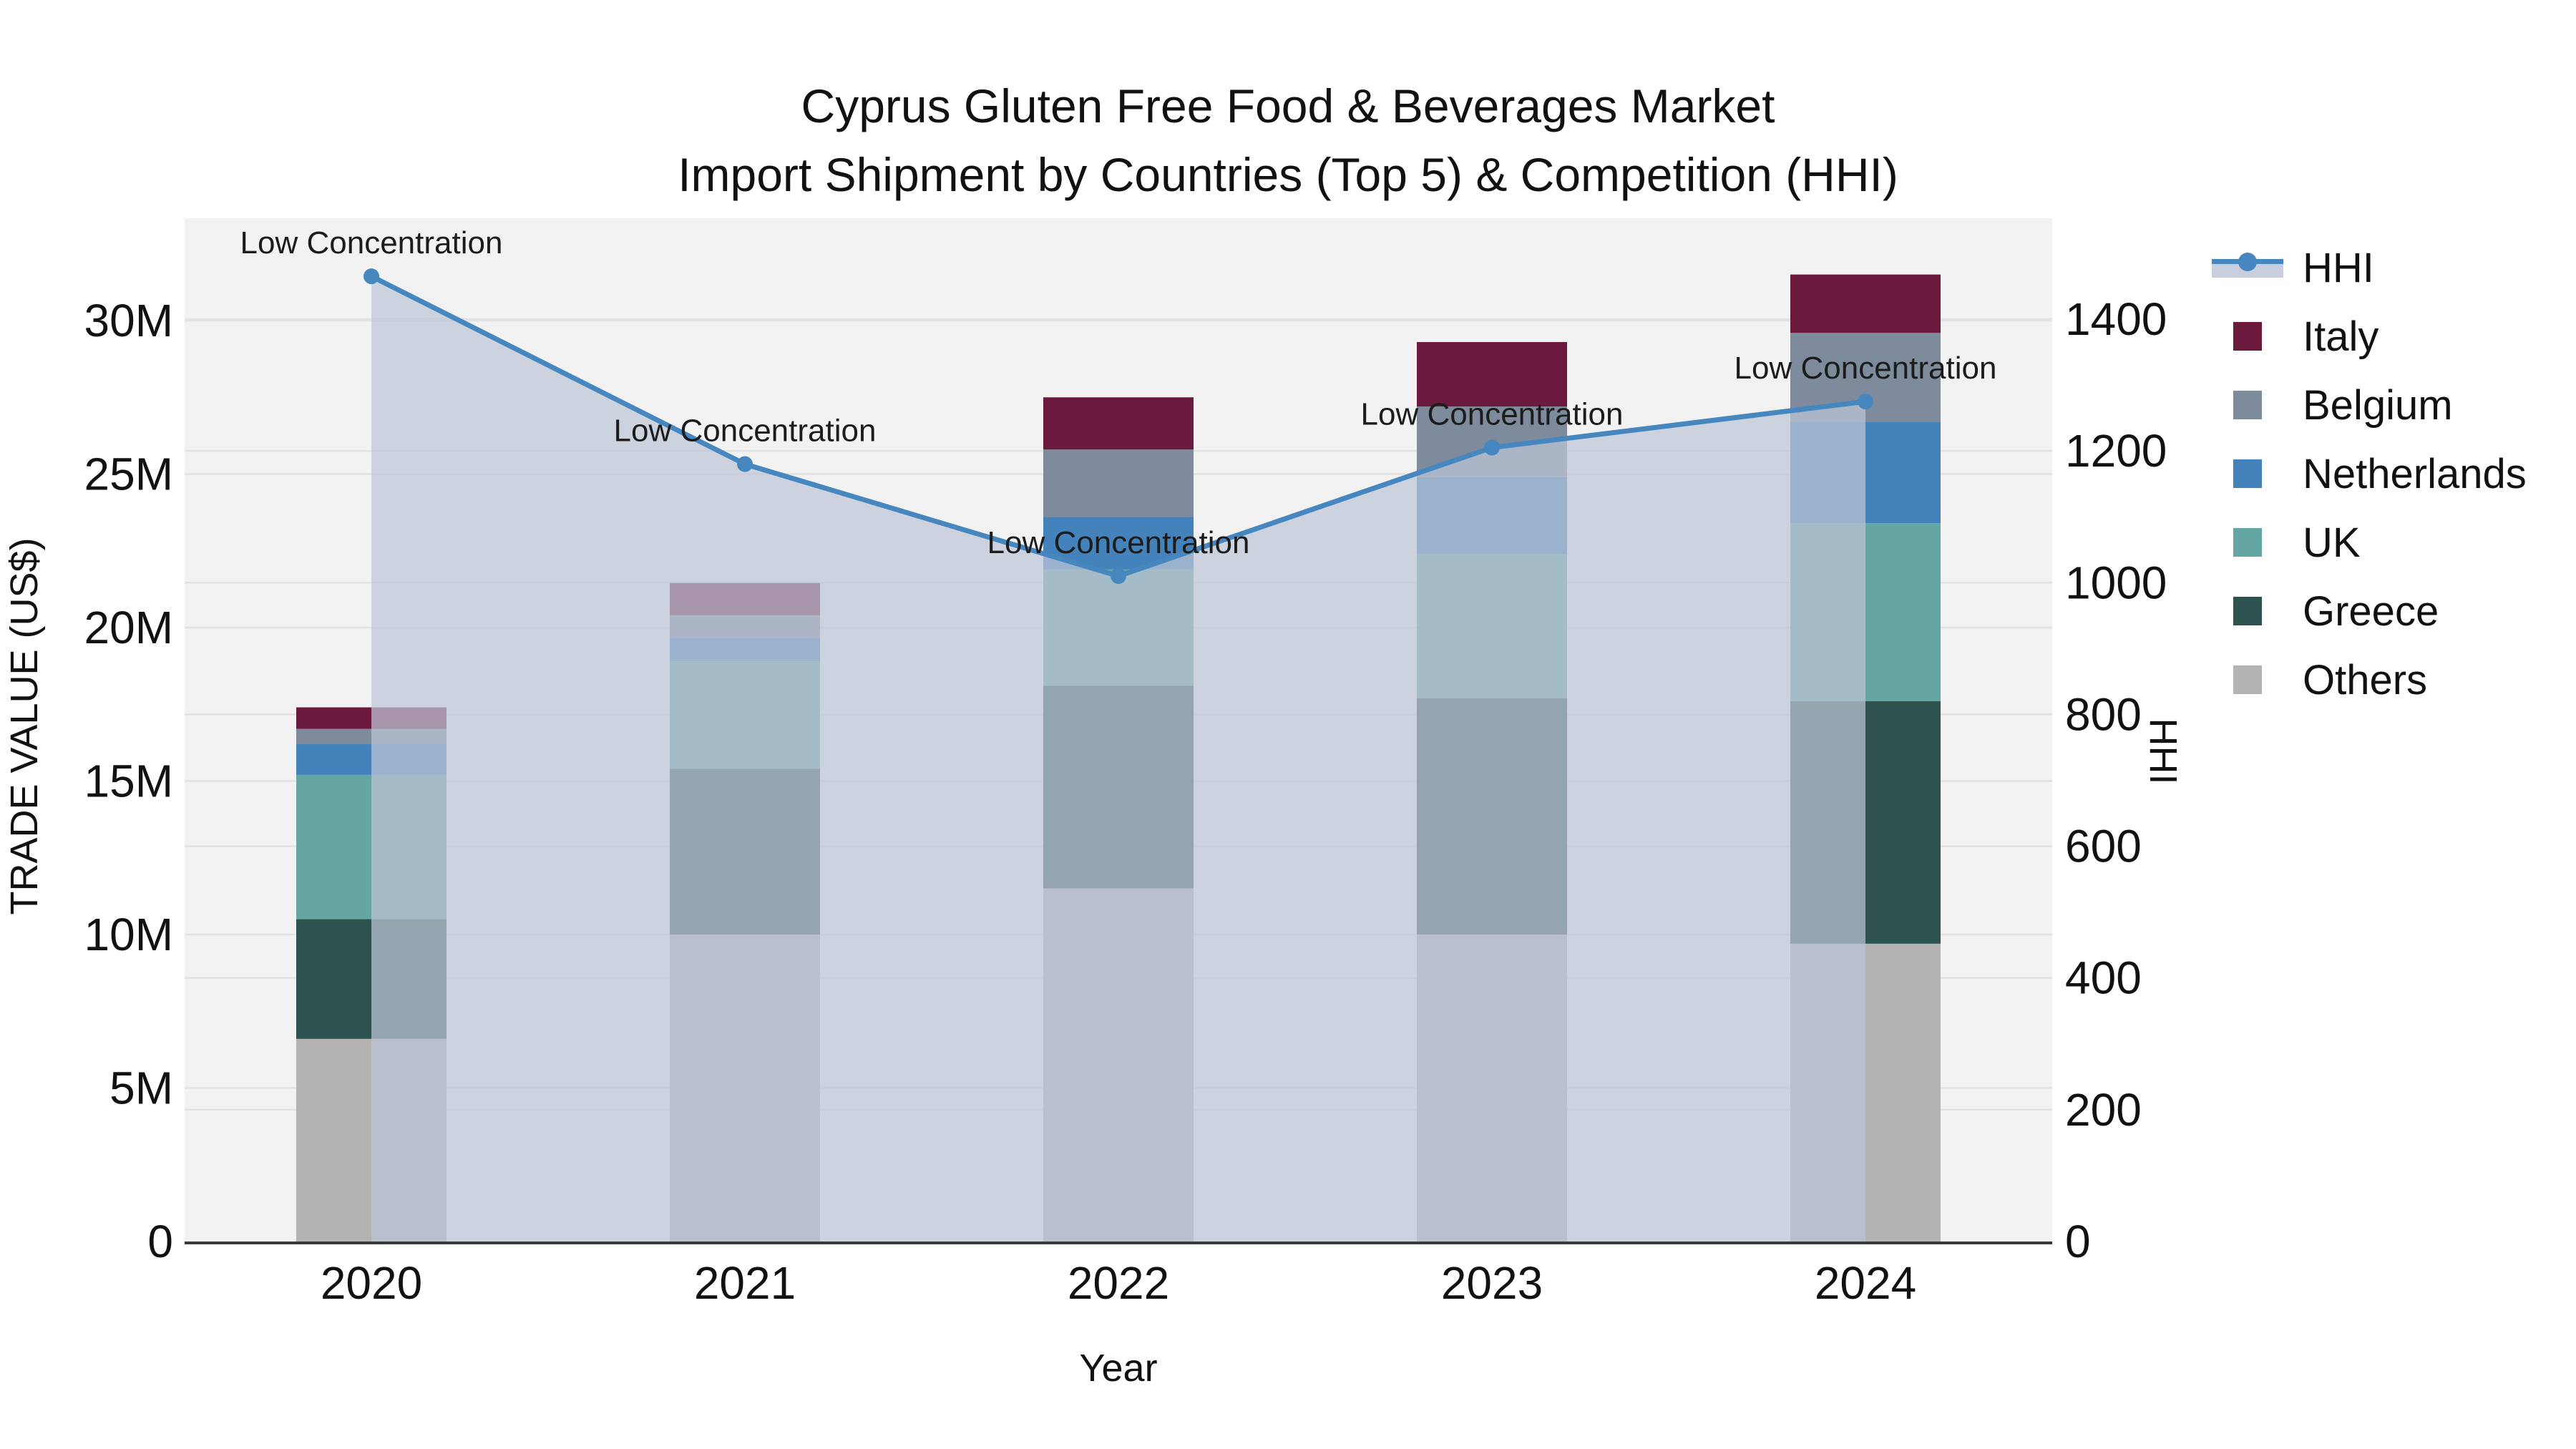 The image size is (2576, 1449). Describe the element at coordinates (1118, 576) in the screenshot. I see `hhi-marker-2022` at that location.